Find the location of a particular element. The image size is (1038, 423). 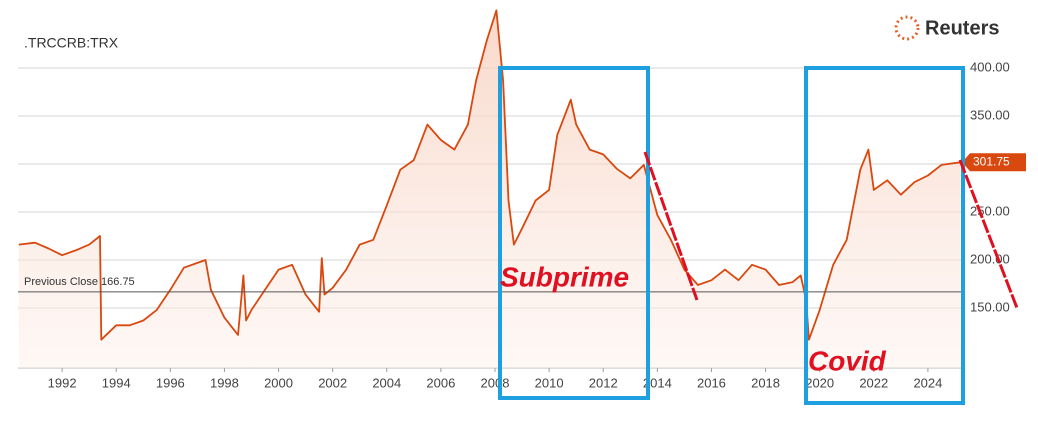

x-tick-label: 1994 is located at coordinates (116, 382).